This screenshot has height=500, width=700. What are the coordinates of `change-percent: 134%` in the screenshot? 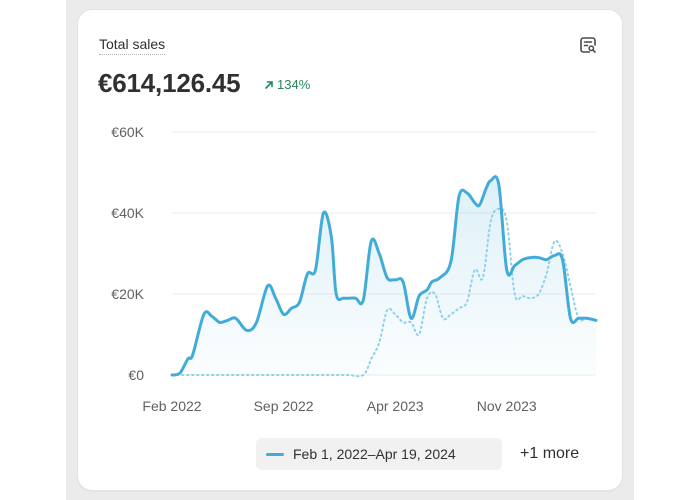 It's located at (294, 84).